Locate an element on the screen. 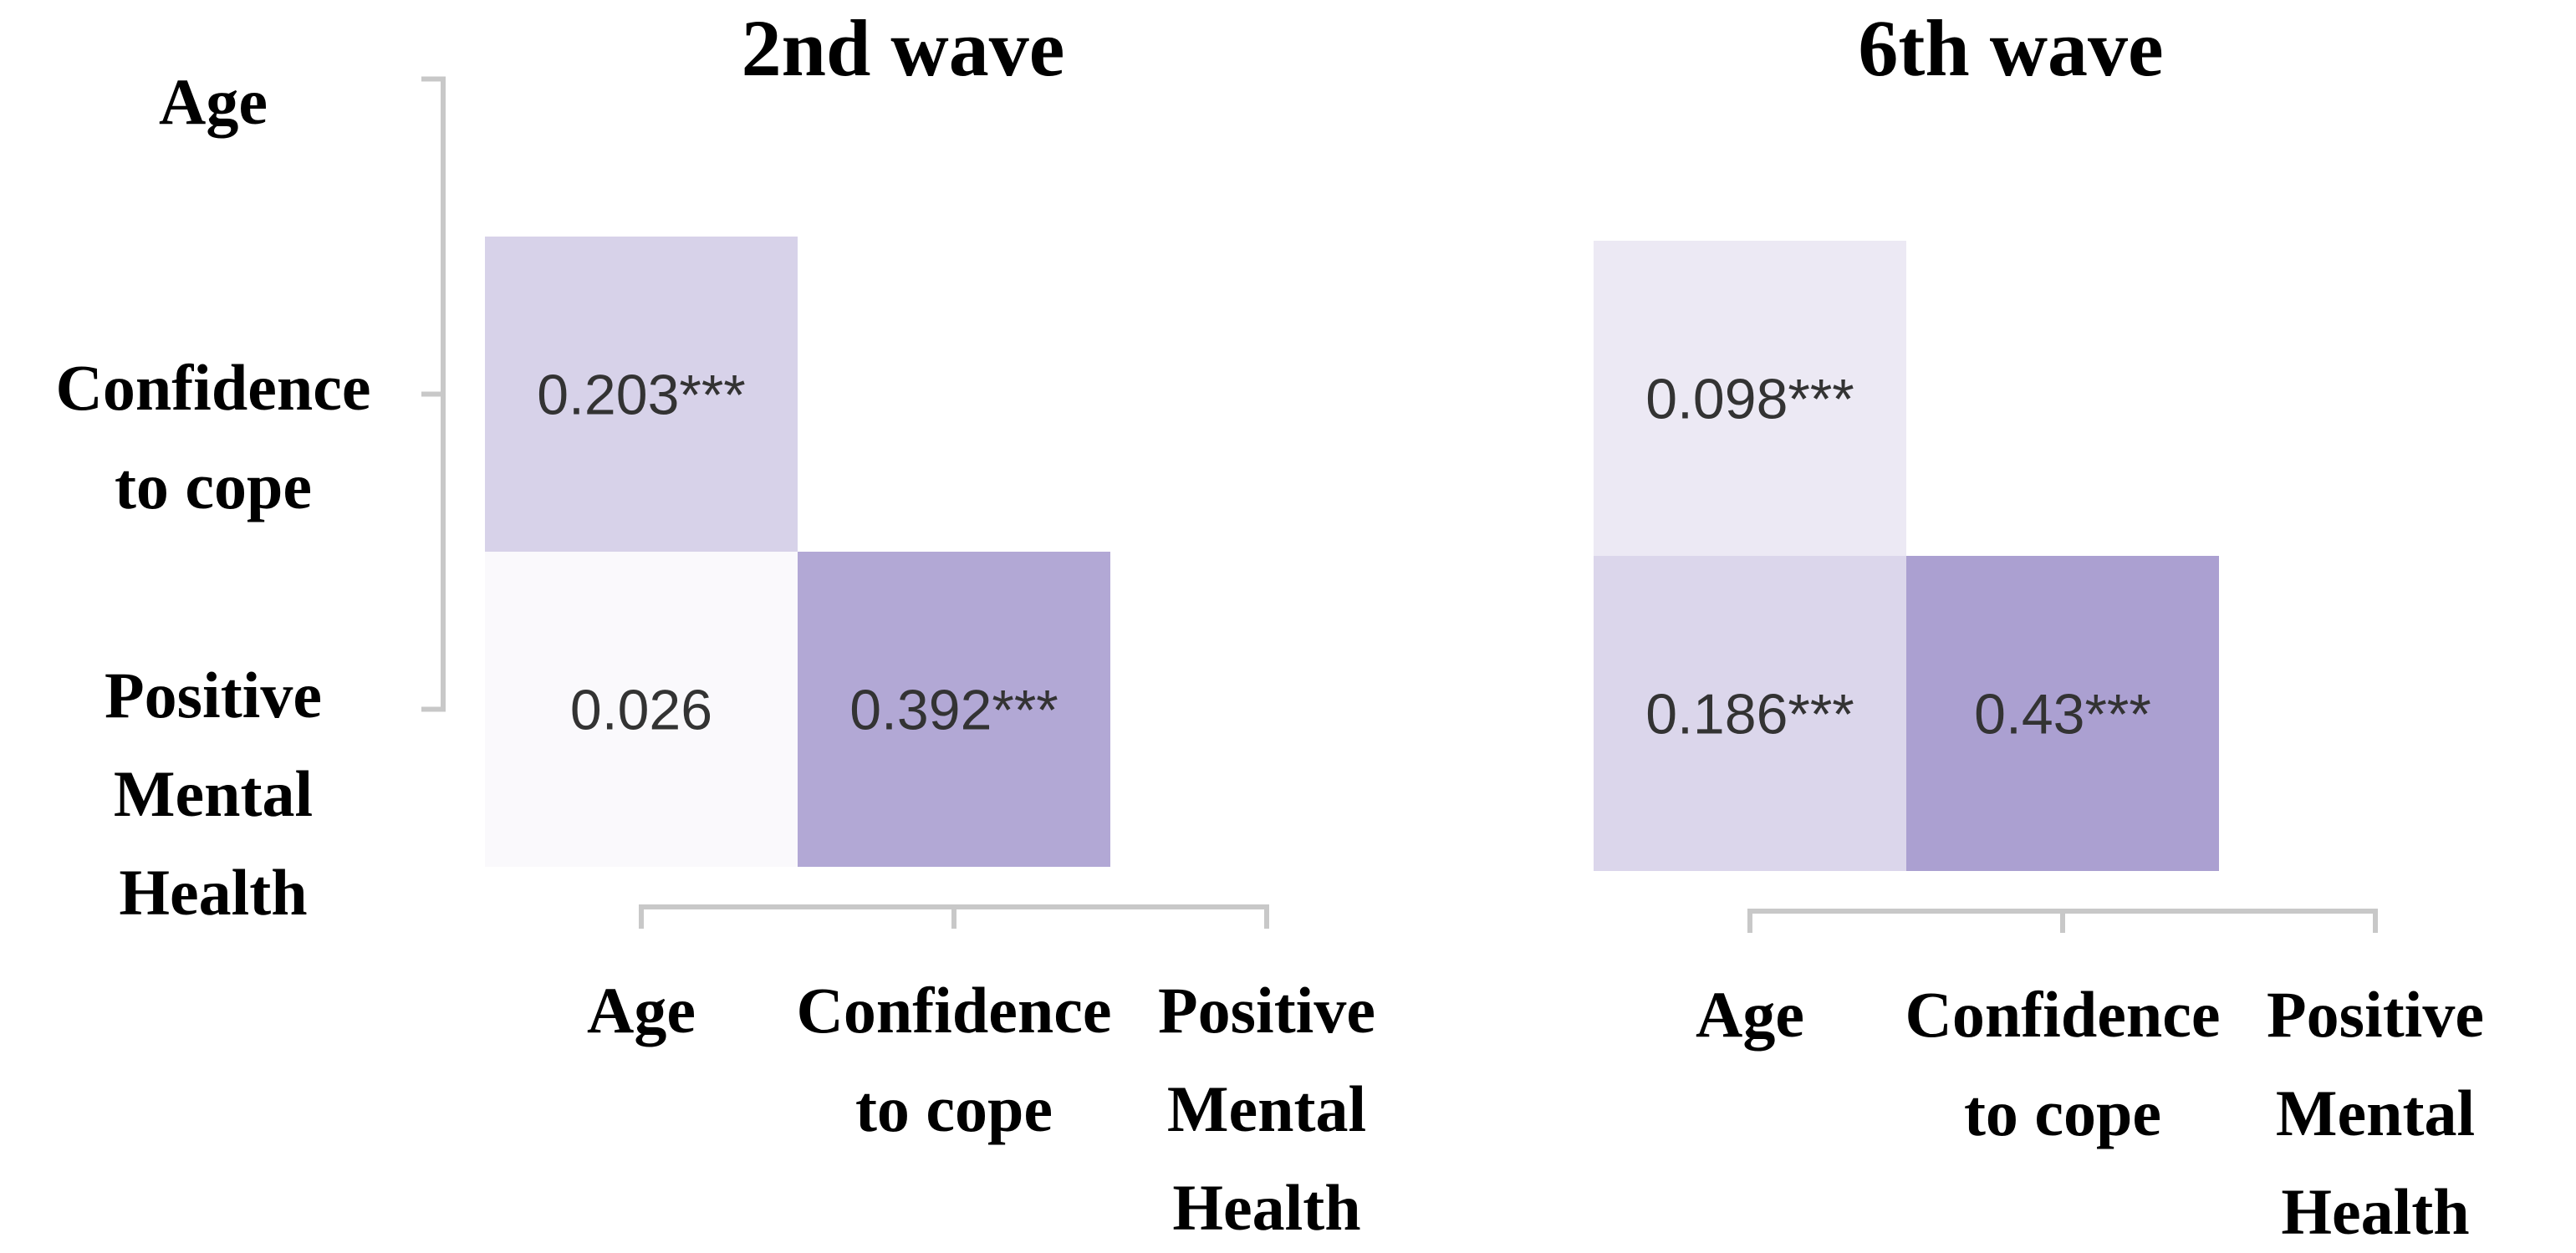 This screenshot has height=1253, width=2576. cell-value-label: 0.098*** is located at coordinates (1749, 399).